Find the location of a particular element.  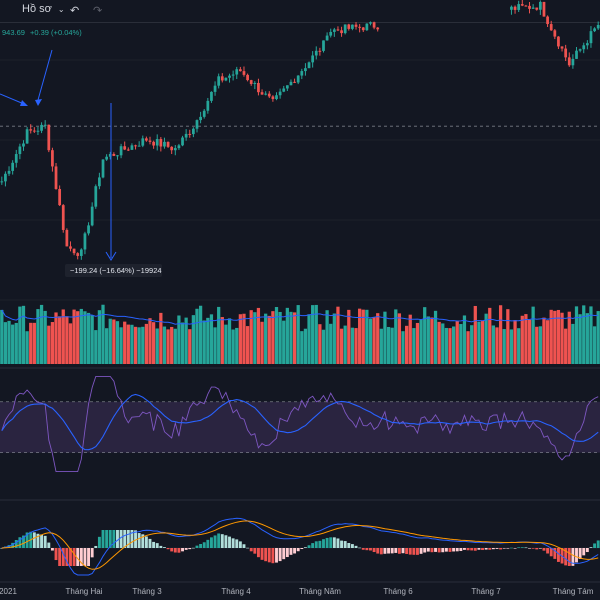

x-axis-tick-label: Tháng 7 is located at coordinates (486, 591).